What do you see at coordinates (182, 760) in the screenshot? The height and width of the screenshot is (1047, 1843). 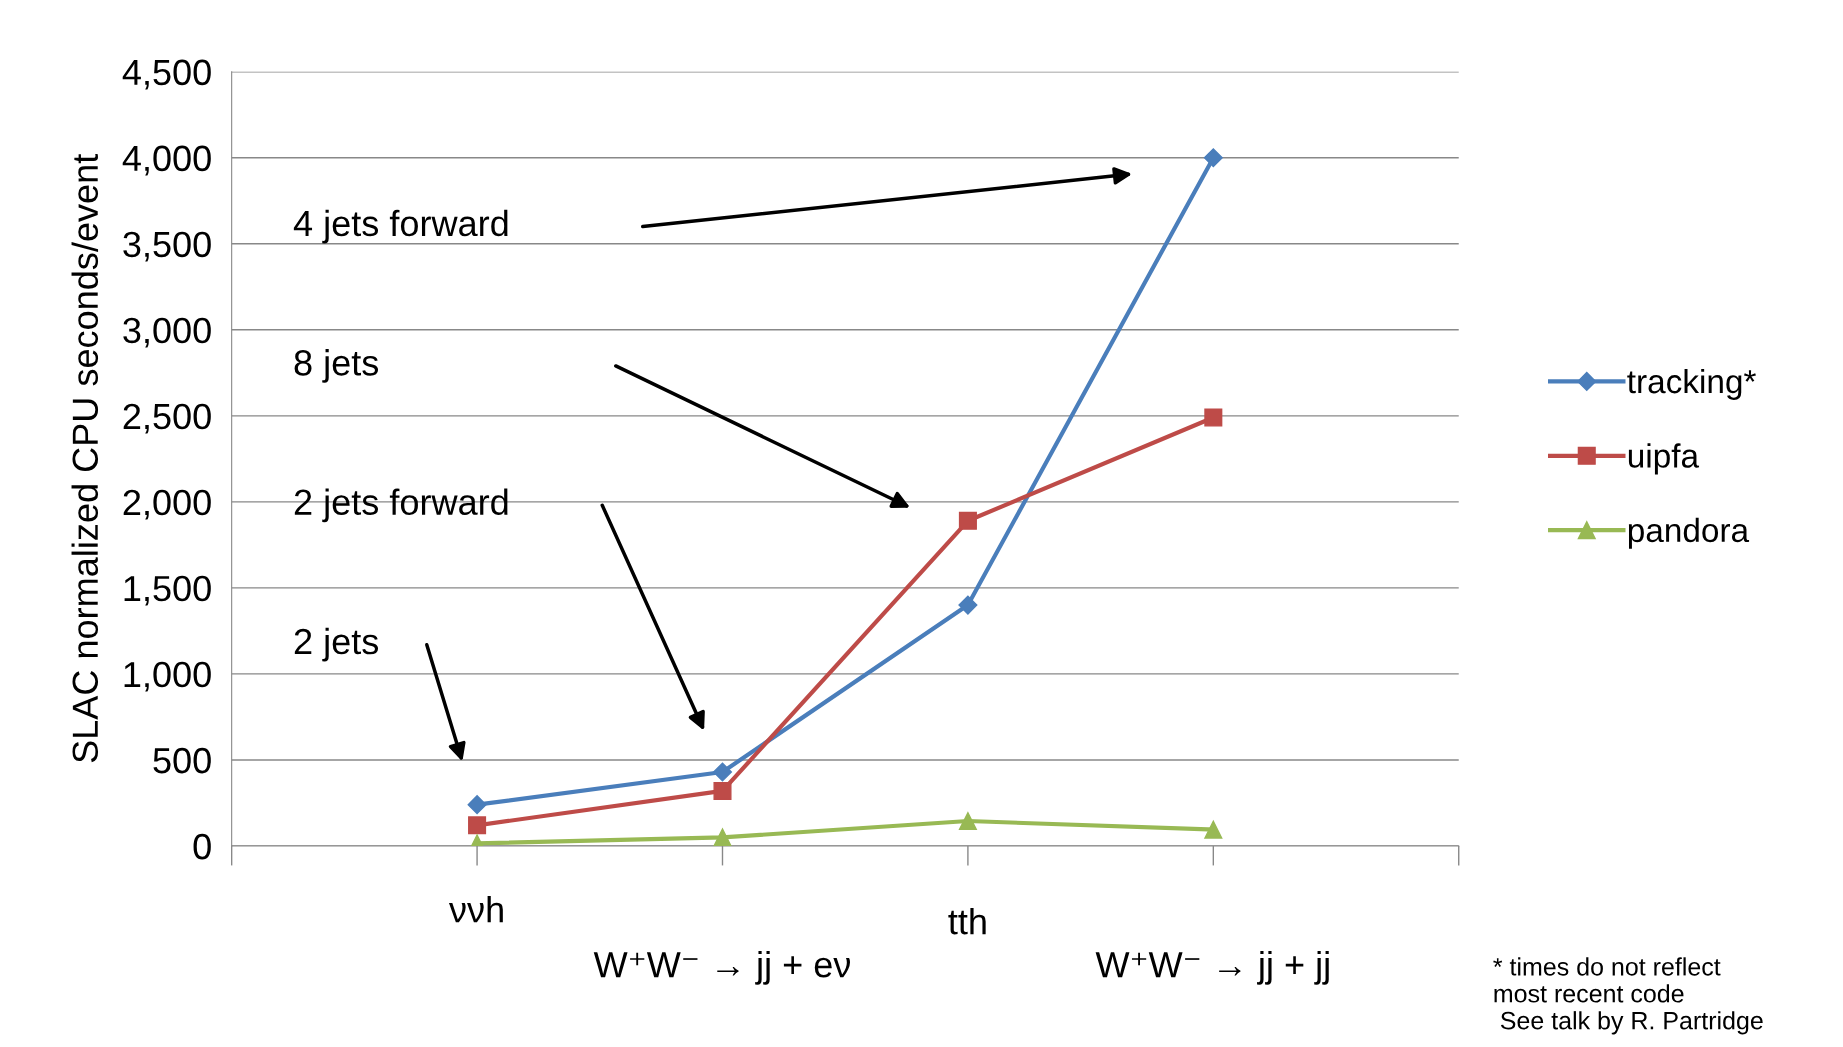 I see `y-tick-label: 500` at bounding box center [182, 760].